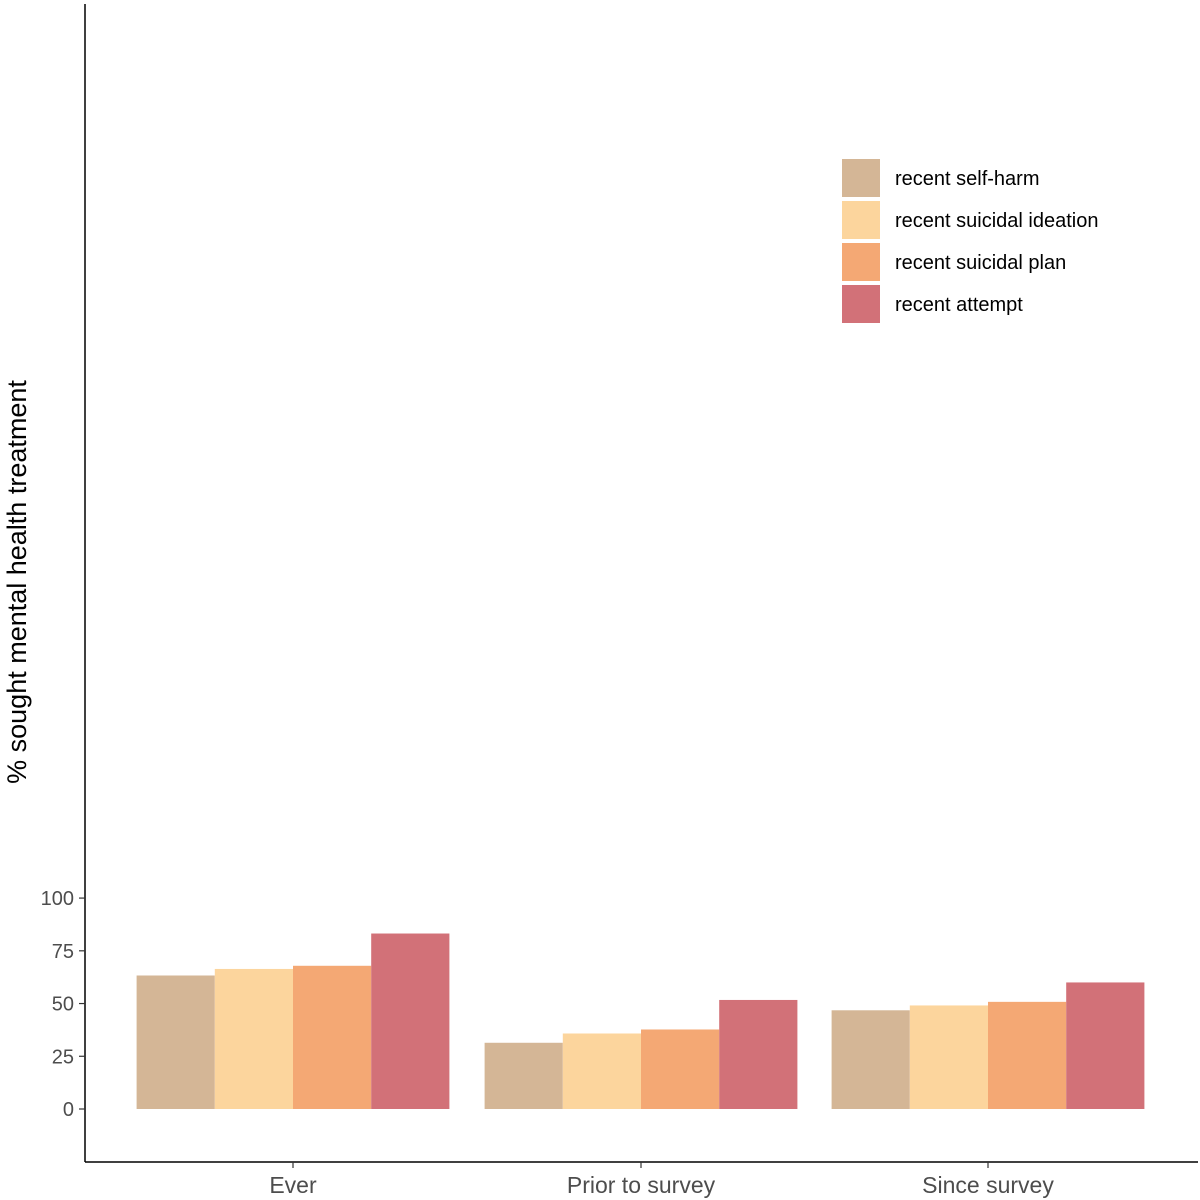 The width and height of the screenshot is (1200, 1200). Describe the element at coordinates (967, 179) in the screenshot. I see `legend-label: recent self-harm` at that location.